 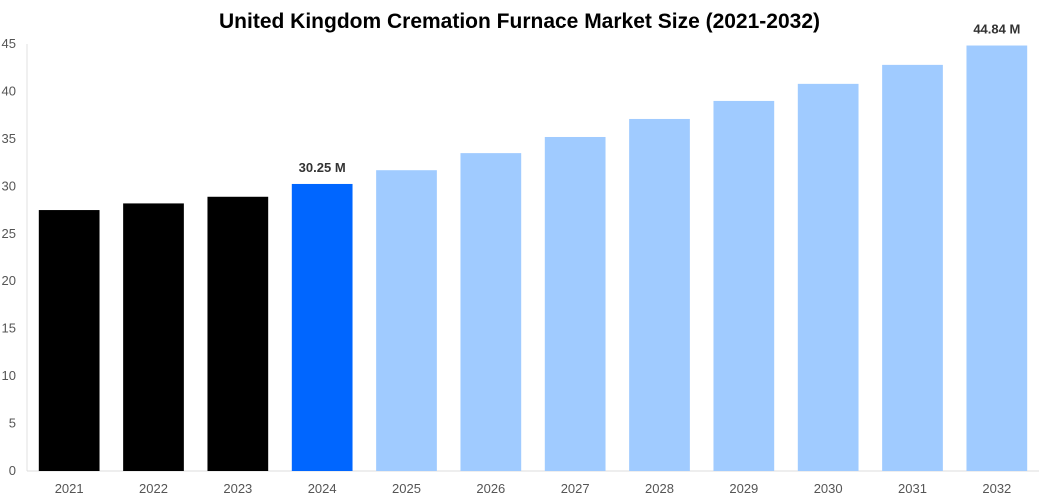 I want to click on bar-2028, so click(x=659, y=294).